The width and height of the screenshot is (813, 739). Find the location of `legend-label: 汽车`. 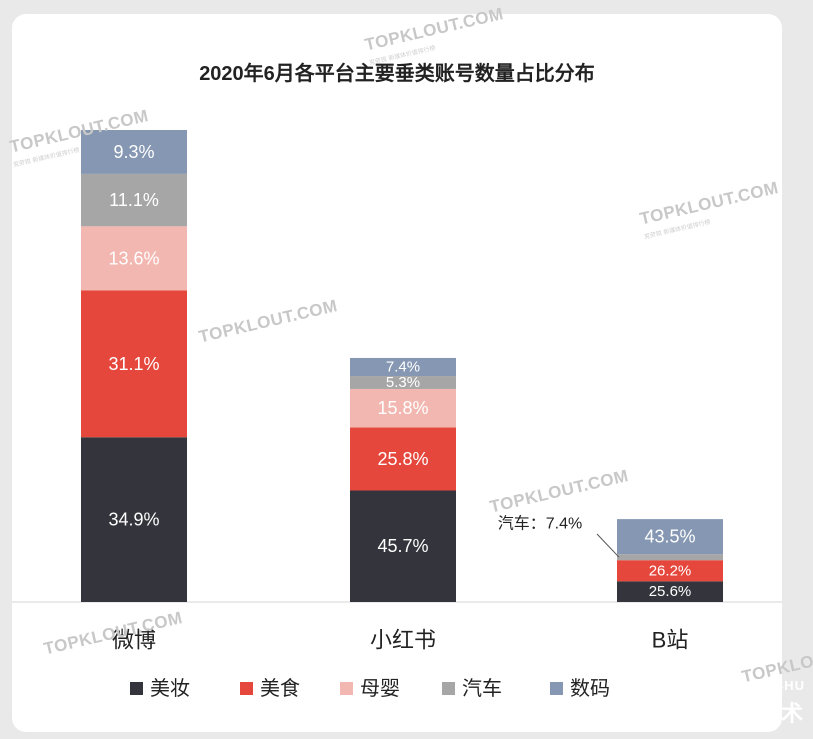

legend-label: 汽车 is located at coordinates (482, 688).